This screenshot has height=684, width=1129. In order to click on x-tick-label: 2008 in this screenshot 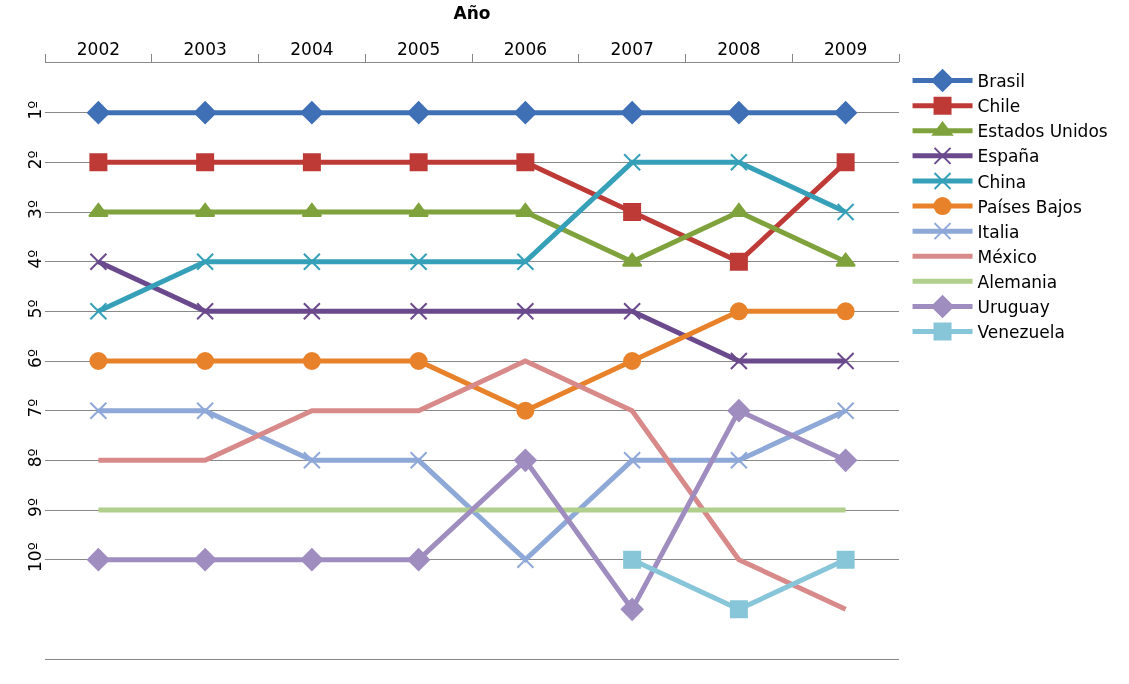, I will do `click(739, 49)`.